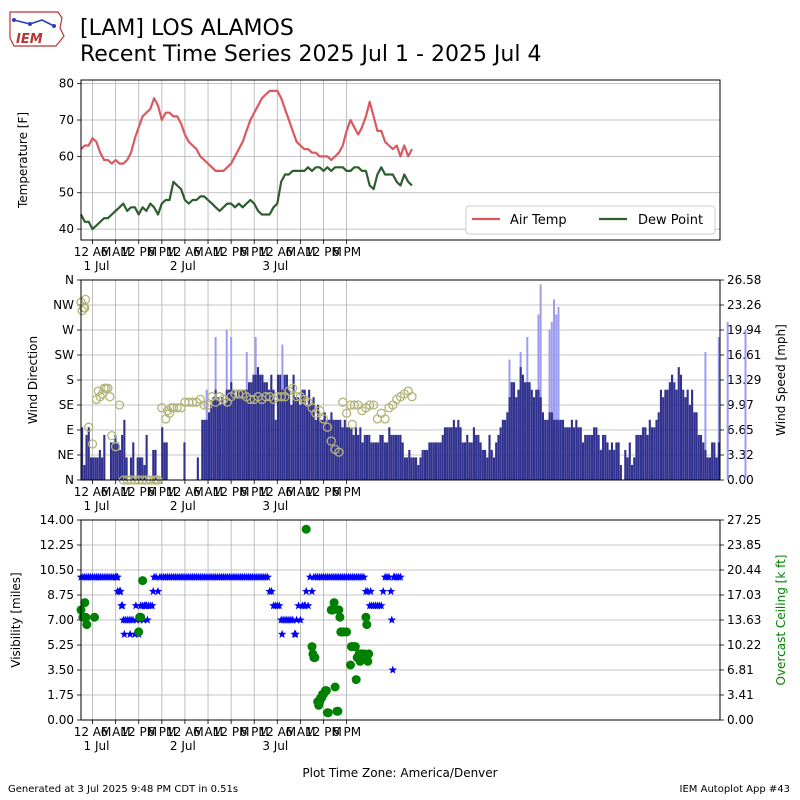 This screenshot has width=800, height=800. What do you see at coordinates (66, 405) in the screenshot?
I see `y-tick-label-direction: SE` at bounding box center [66, 405].